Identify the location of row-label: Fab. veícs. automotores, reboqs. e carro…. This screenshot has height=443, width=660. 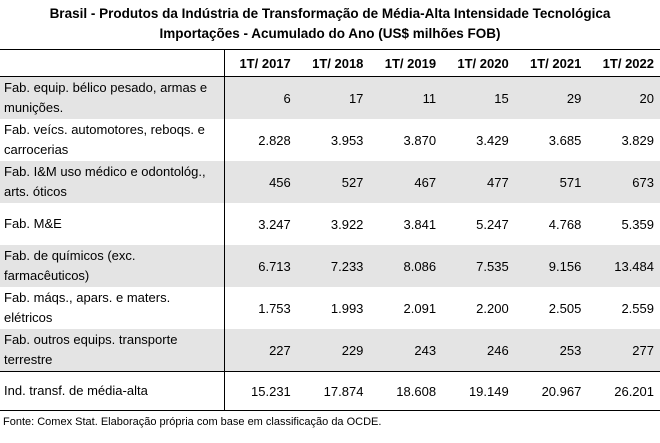
(112, 140).